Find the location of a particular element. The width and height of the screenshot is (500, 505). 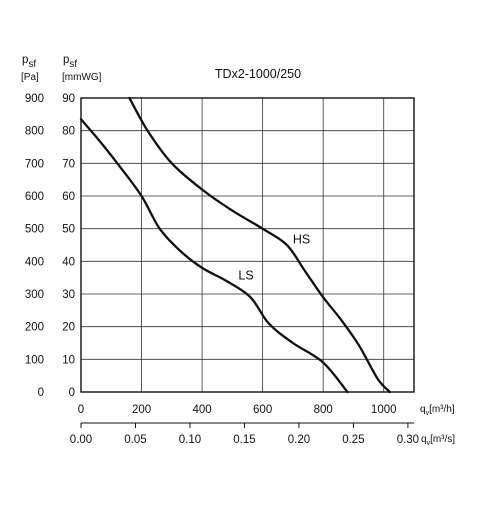

y-tick-label-mmwg: 10 is located at coordinates (68, 360).